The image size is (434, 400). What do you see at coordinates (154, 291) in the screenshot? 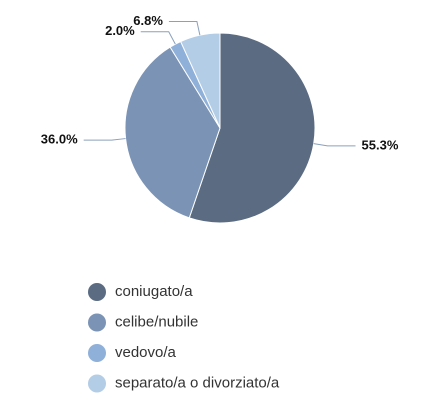
I see `legend-label: coniugato/a` at bounding box center [154, 291].